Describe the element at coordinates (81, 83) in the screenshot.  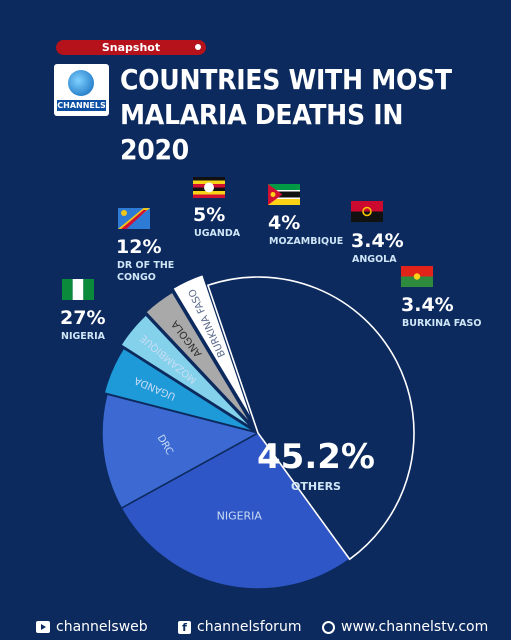
I see `globe-icon` at that location.